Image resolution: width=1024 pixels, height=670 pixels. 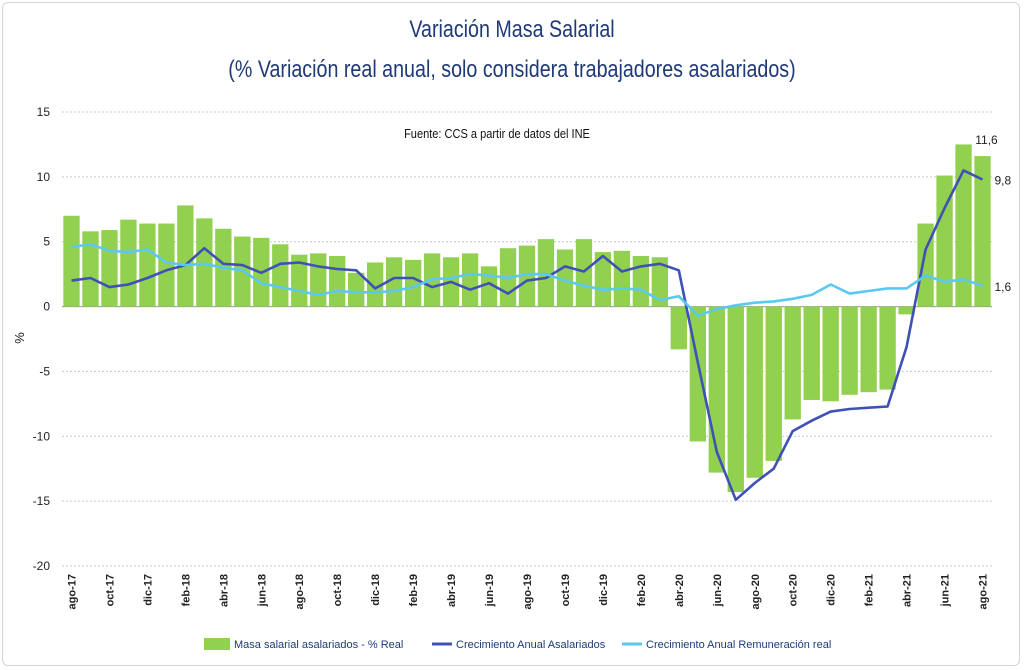 I want to click on y-axis-label: %, so click(x=19, y=338).